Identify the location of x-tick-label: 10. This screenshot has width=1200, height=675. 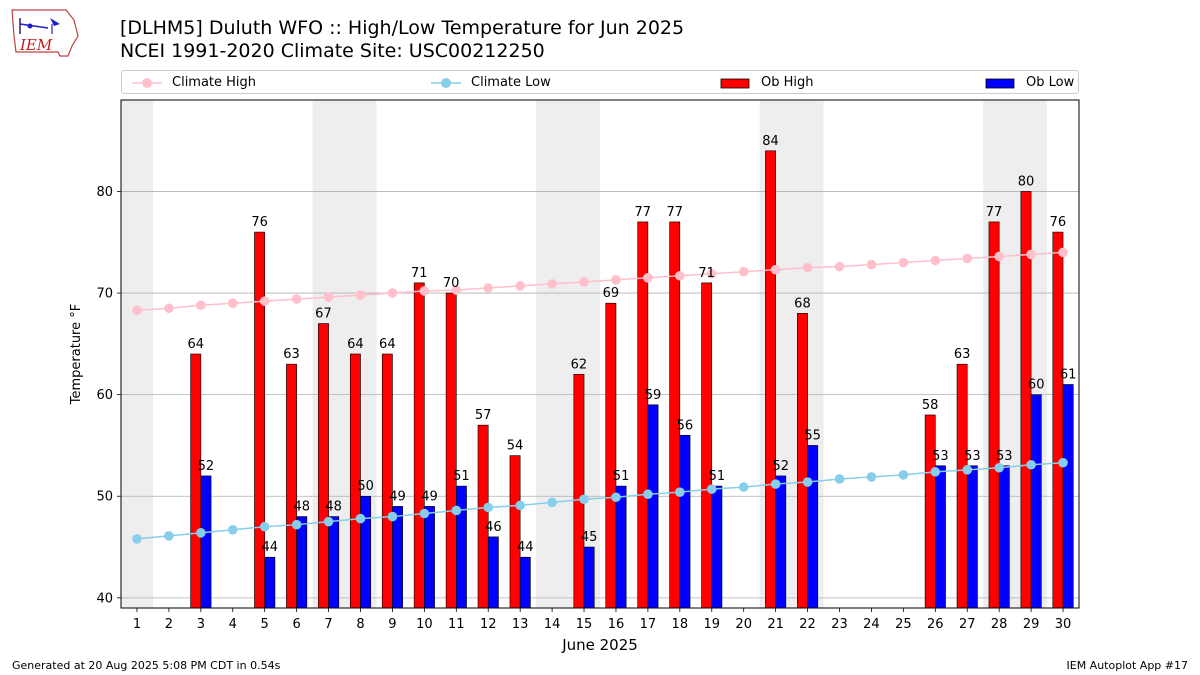
(424, 624).